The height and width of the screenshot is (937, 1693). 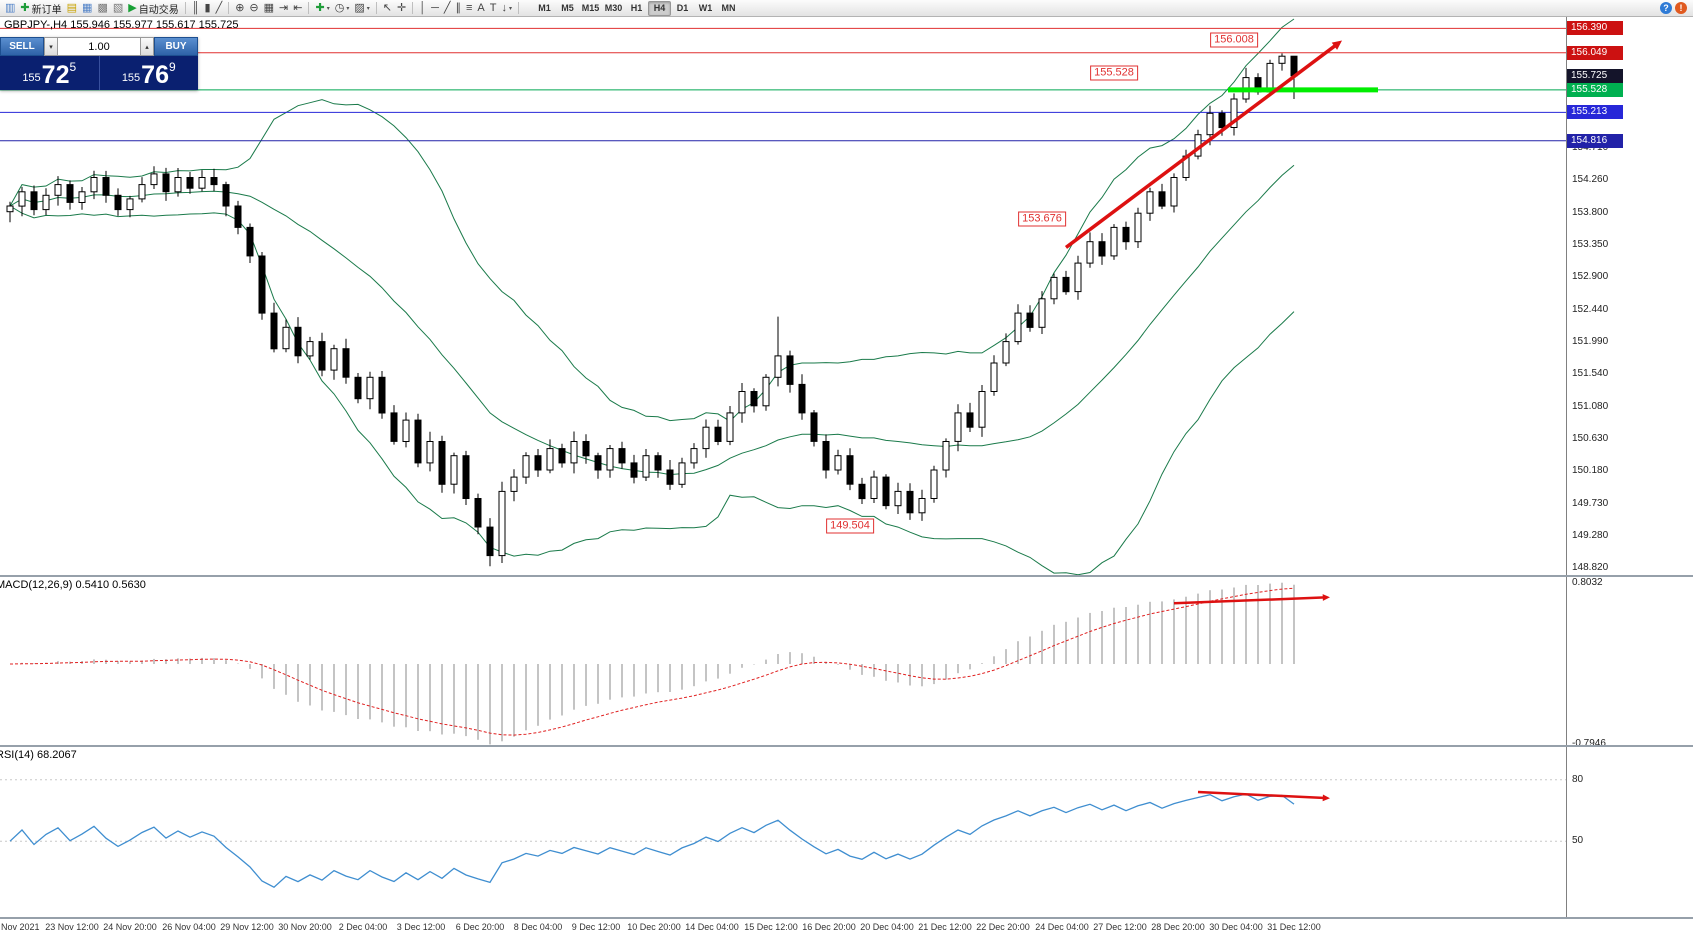 I want to click on add-indicator-button: ✚ ▾, so click(x=322, y=8).